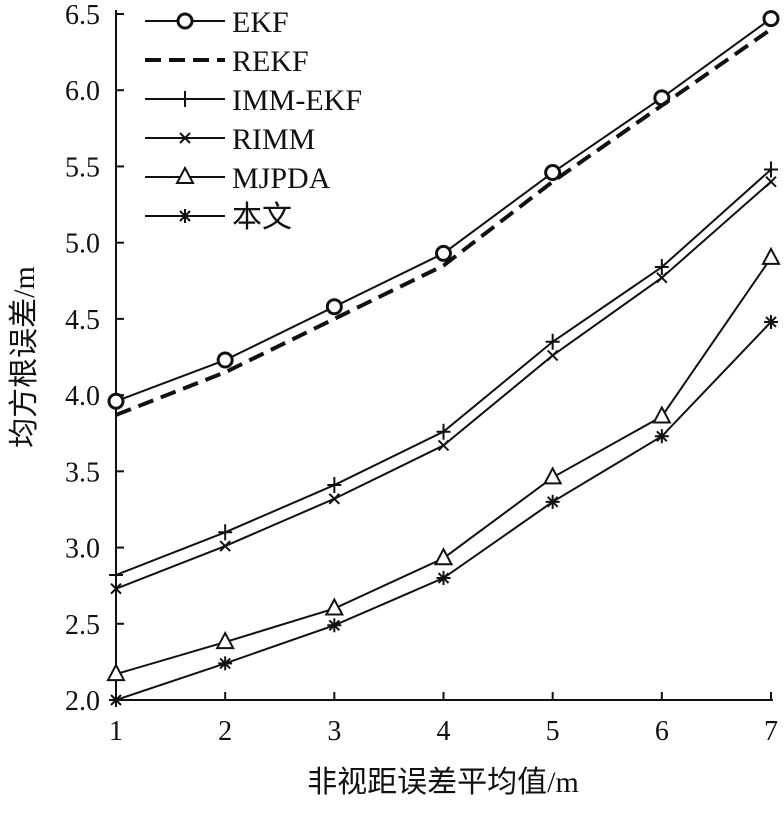  What do you see at coordinates (82, 701) in the screenshot?
I see `y-tick-label: 2.0` at bounding box center [82, 701].